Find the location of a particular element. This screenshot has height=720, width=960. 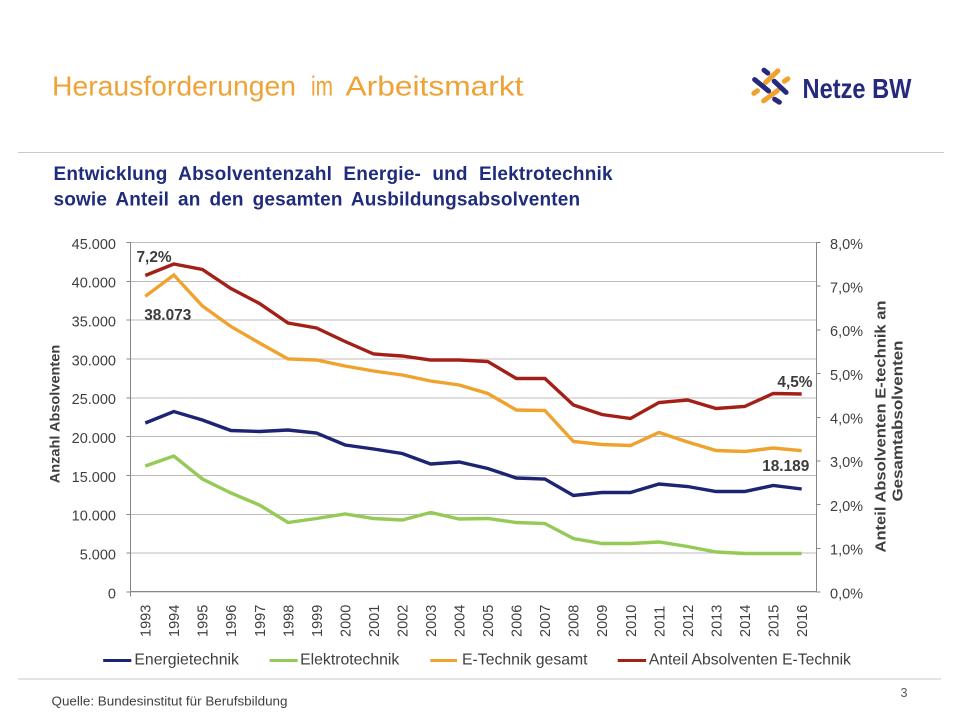

svg-text: 1,0% is located at coordinates (846, 551).